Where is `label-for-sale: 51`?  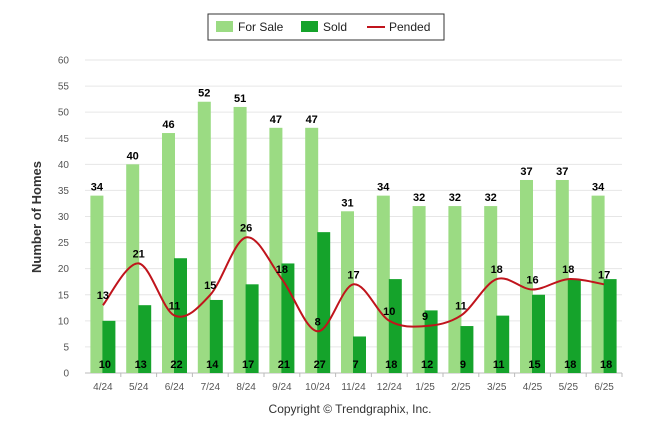
label-for-sale: 51 is located at coordinates (240, 99).